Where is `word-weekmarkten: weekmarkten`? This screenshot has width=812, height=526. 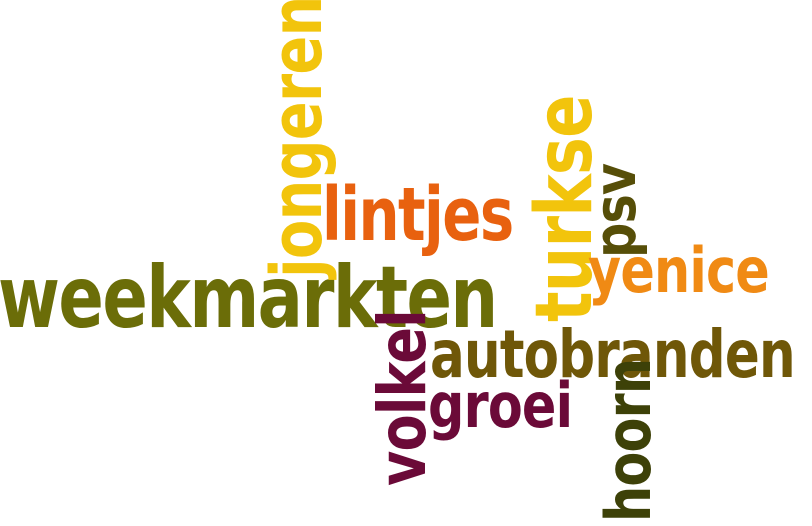 word-weekmarkten: weekmarkten is located at coordinates (249, 298).